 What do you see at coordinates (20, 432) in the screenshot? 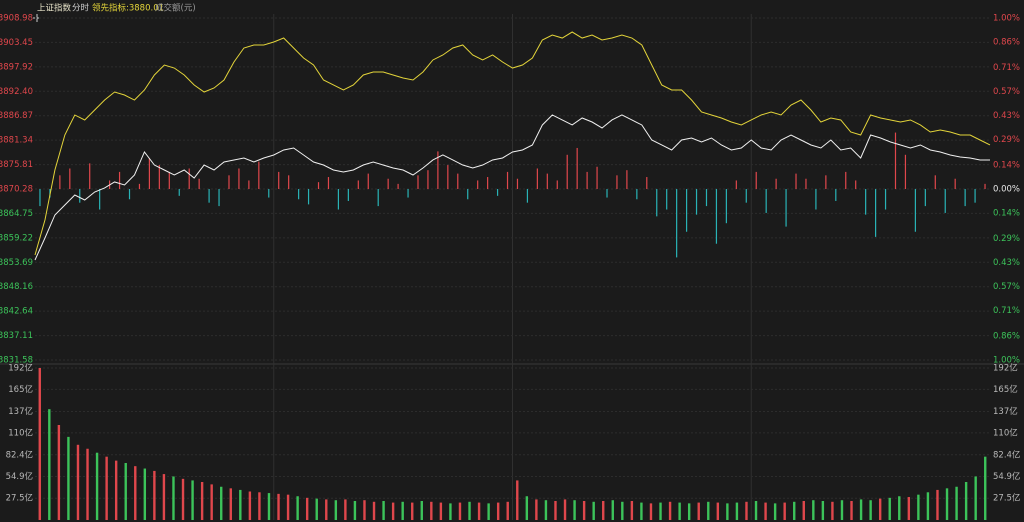
I see `y-tick-label: 110亿` at bounding box center [20, 432].